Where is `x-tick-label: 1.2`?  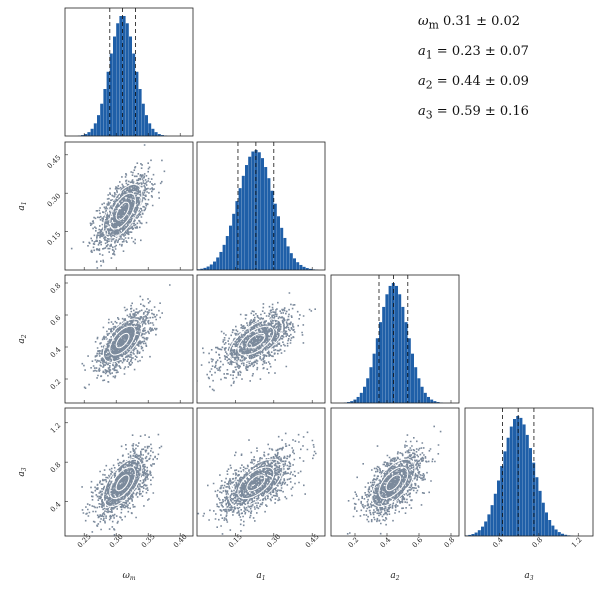
x-tick-label: 1.2 is located at coordinates (577, 543).